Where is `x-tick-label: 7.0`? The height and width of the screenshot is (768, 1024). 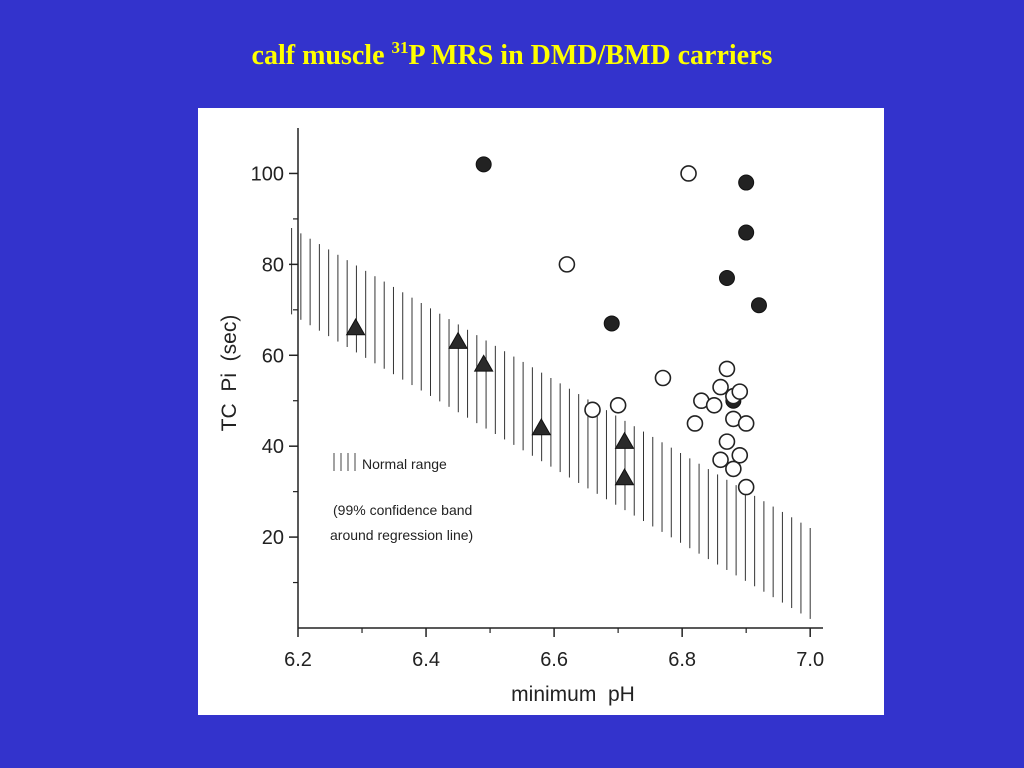
x-tick-label: 7.0 is located at coordinates (810, 660).